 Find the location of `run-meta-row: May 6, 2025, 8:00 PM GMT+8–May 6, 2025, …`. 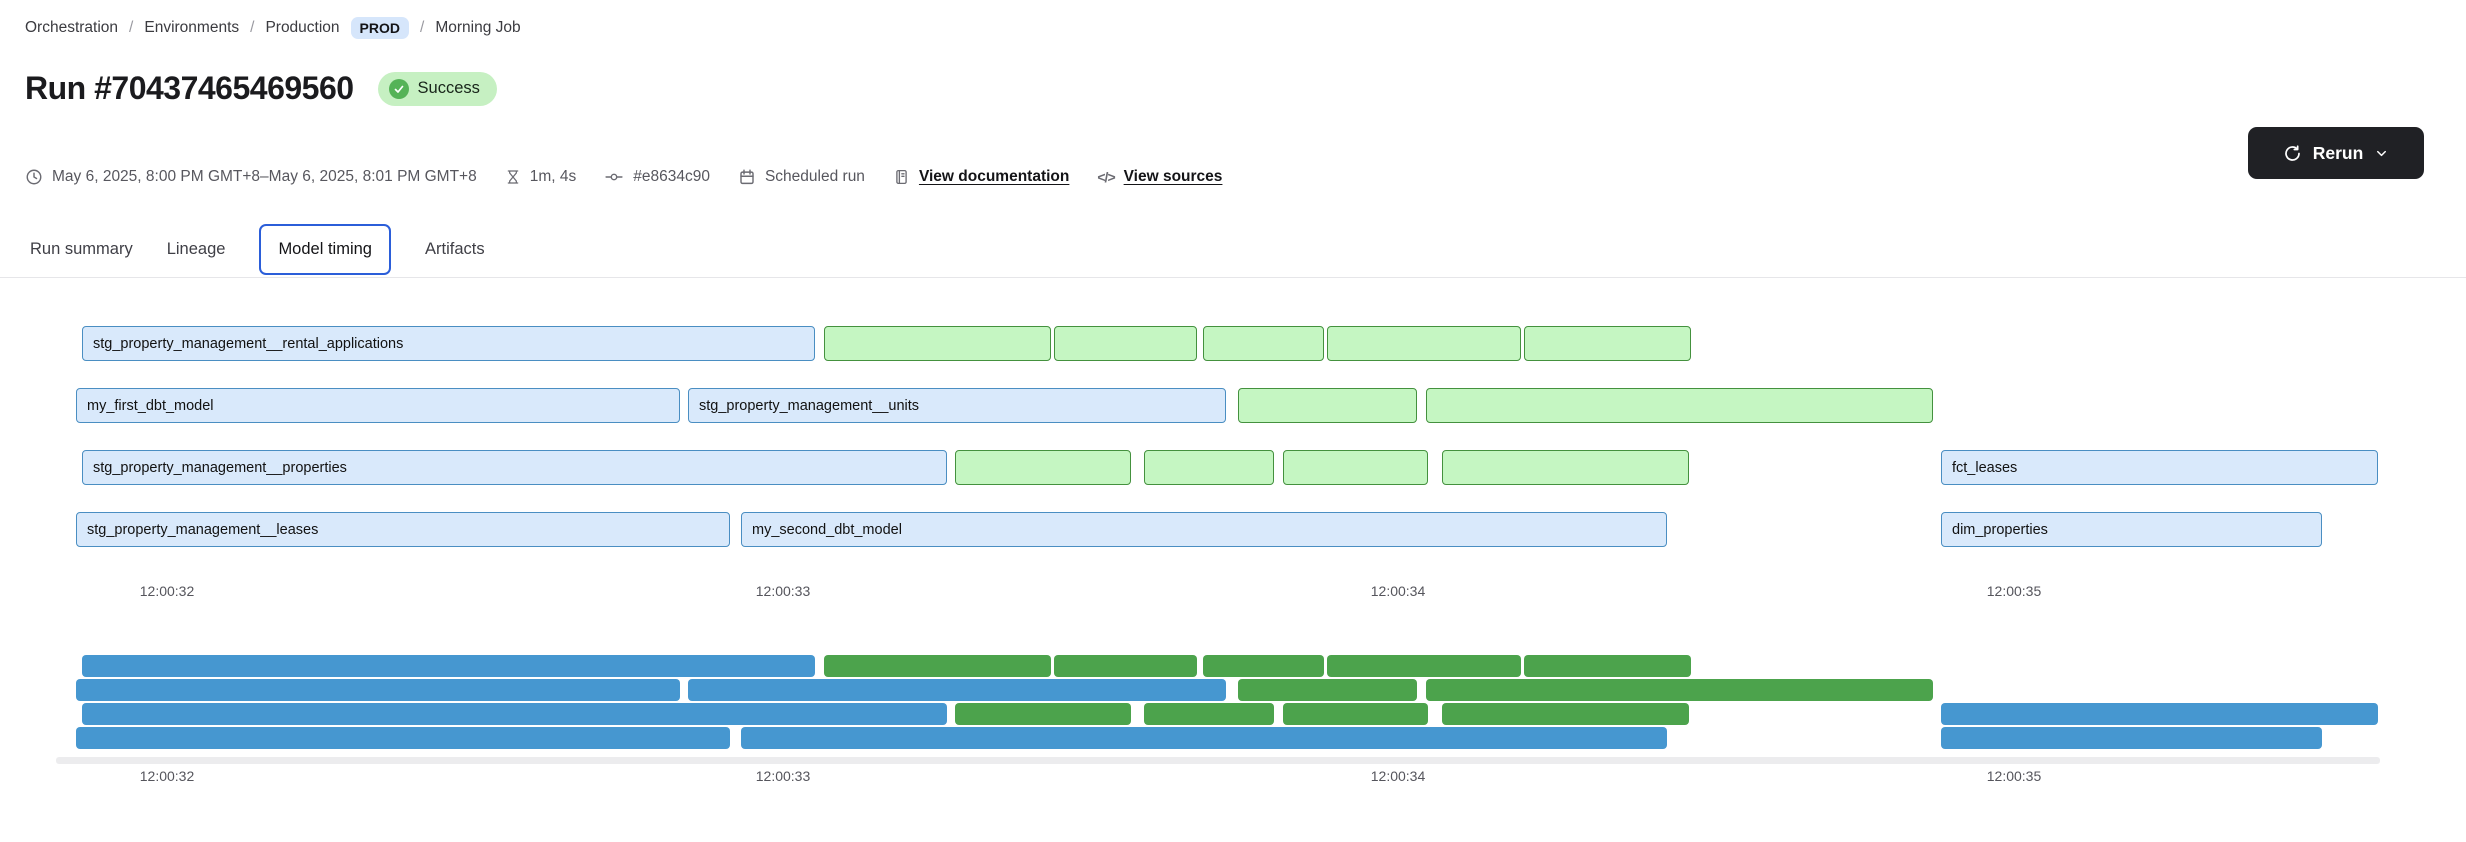

run-meta-row: May 6, 2025, 8:00 PM GMT+8–May 6, 2025, … is located at coordinates (623, 177).